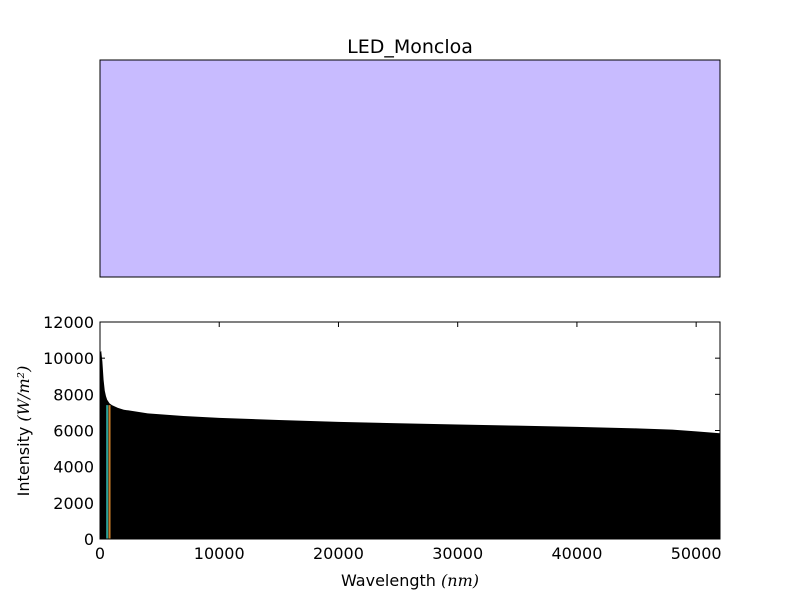  Describe the element at coordinates (696, 553) in the screenshot. I see `x-tick-label: 50000` at that location.